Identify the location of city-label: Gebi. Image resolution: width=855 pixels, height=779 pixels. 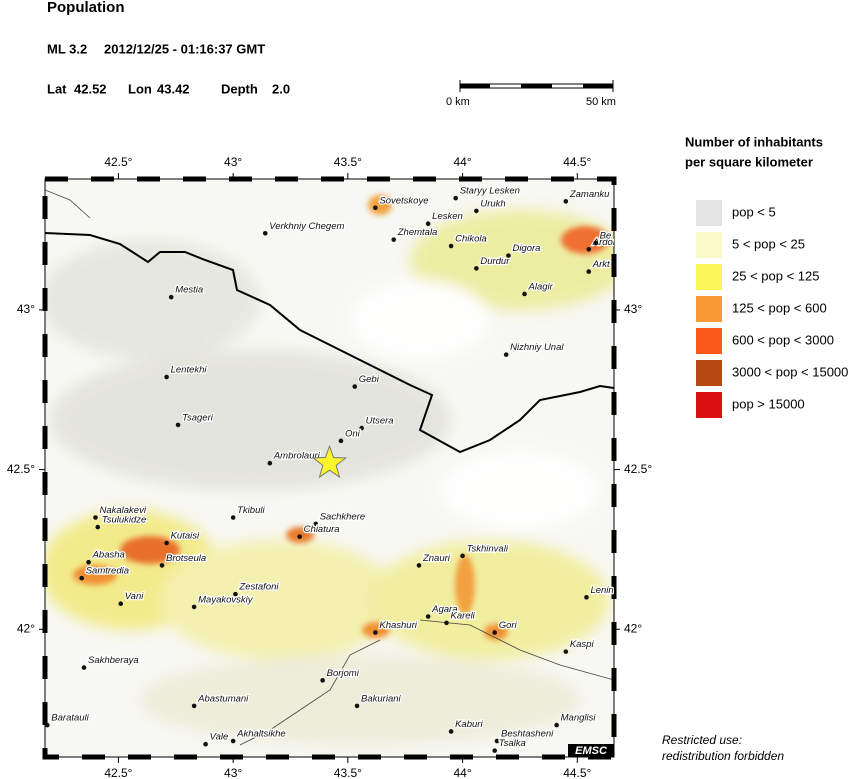
(369, 379).